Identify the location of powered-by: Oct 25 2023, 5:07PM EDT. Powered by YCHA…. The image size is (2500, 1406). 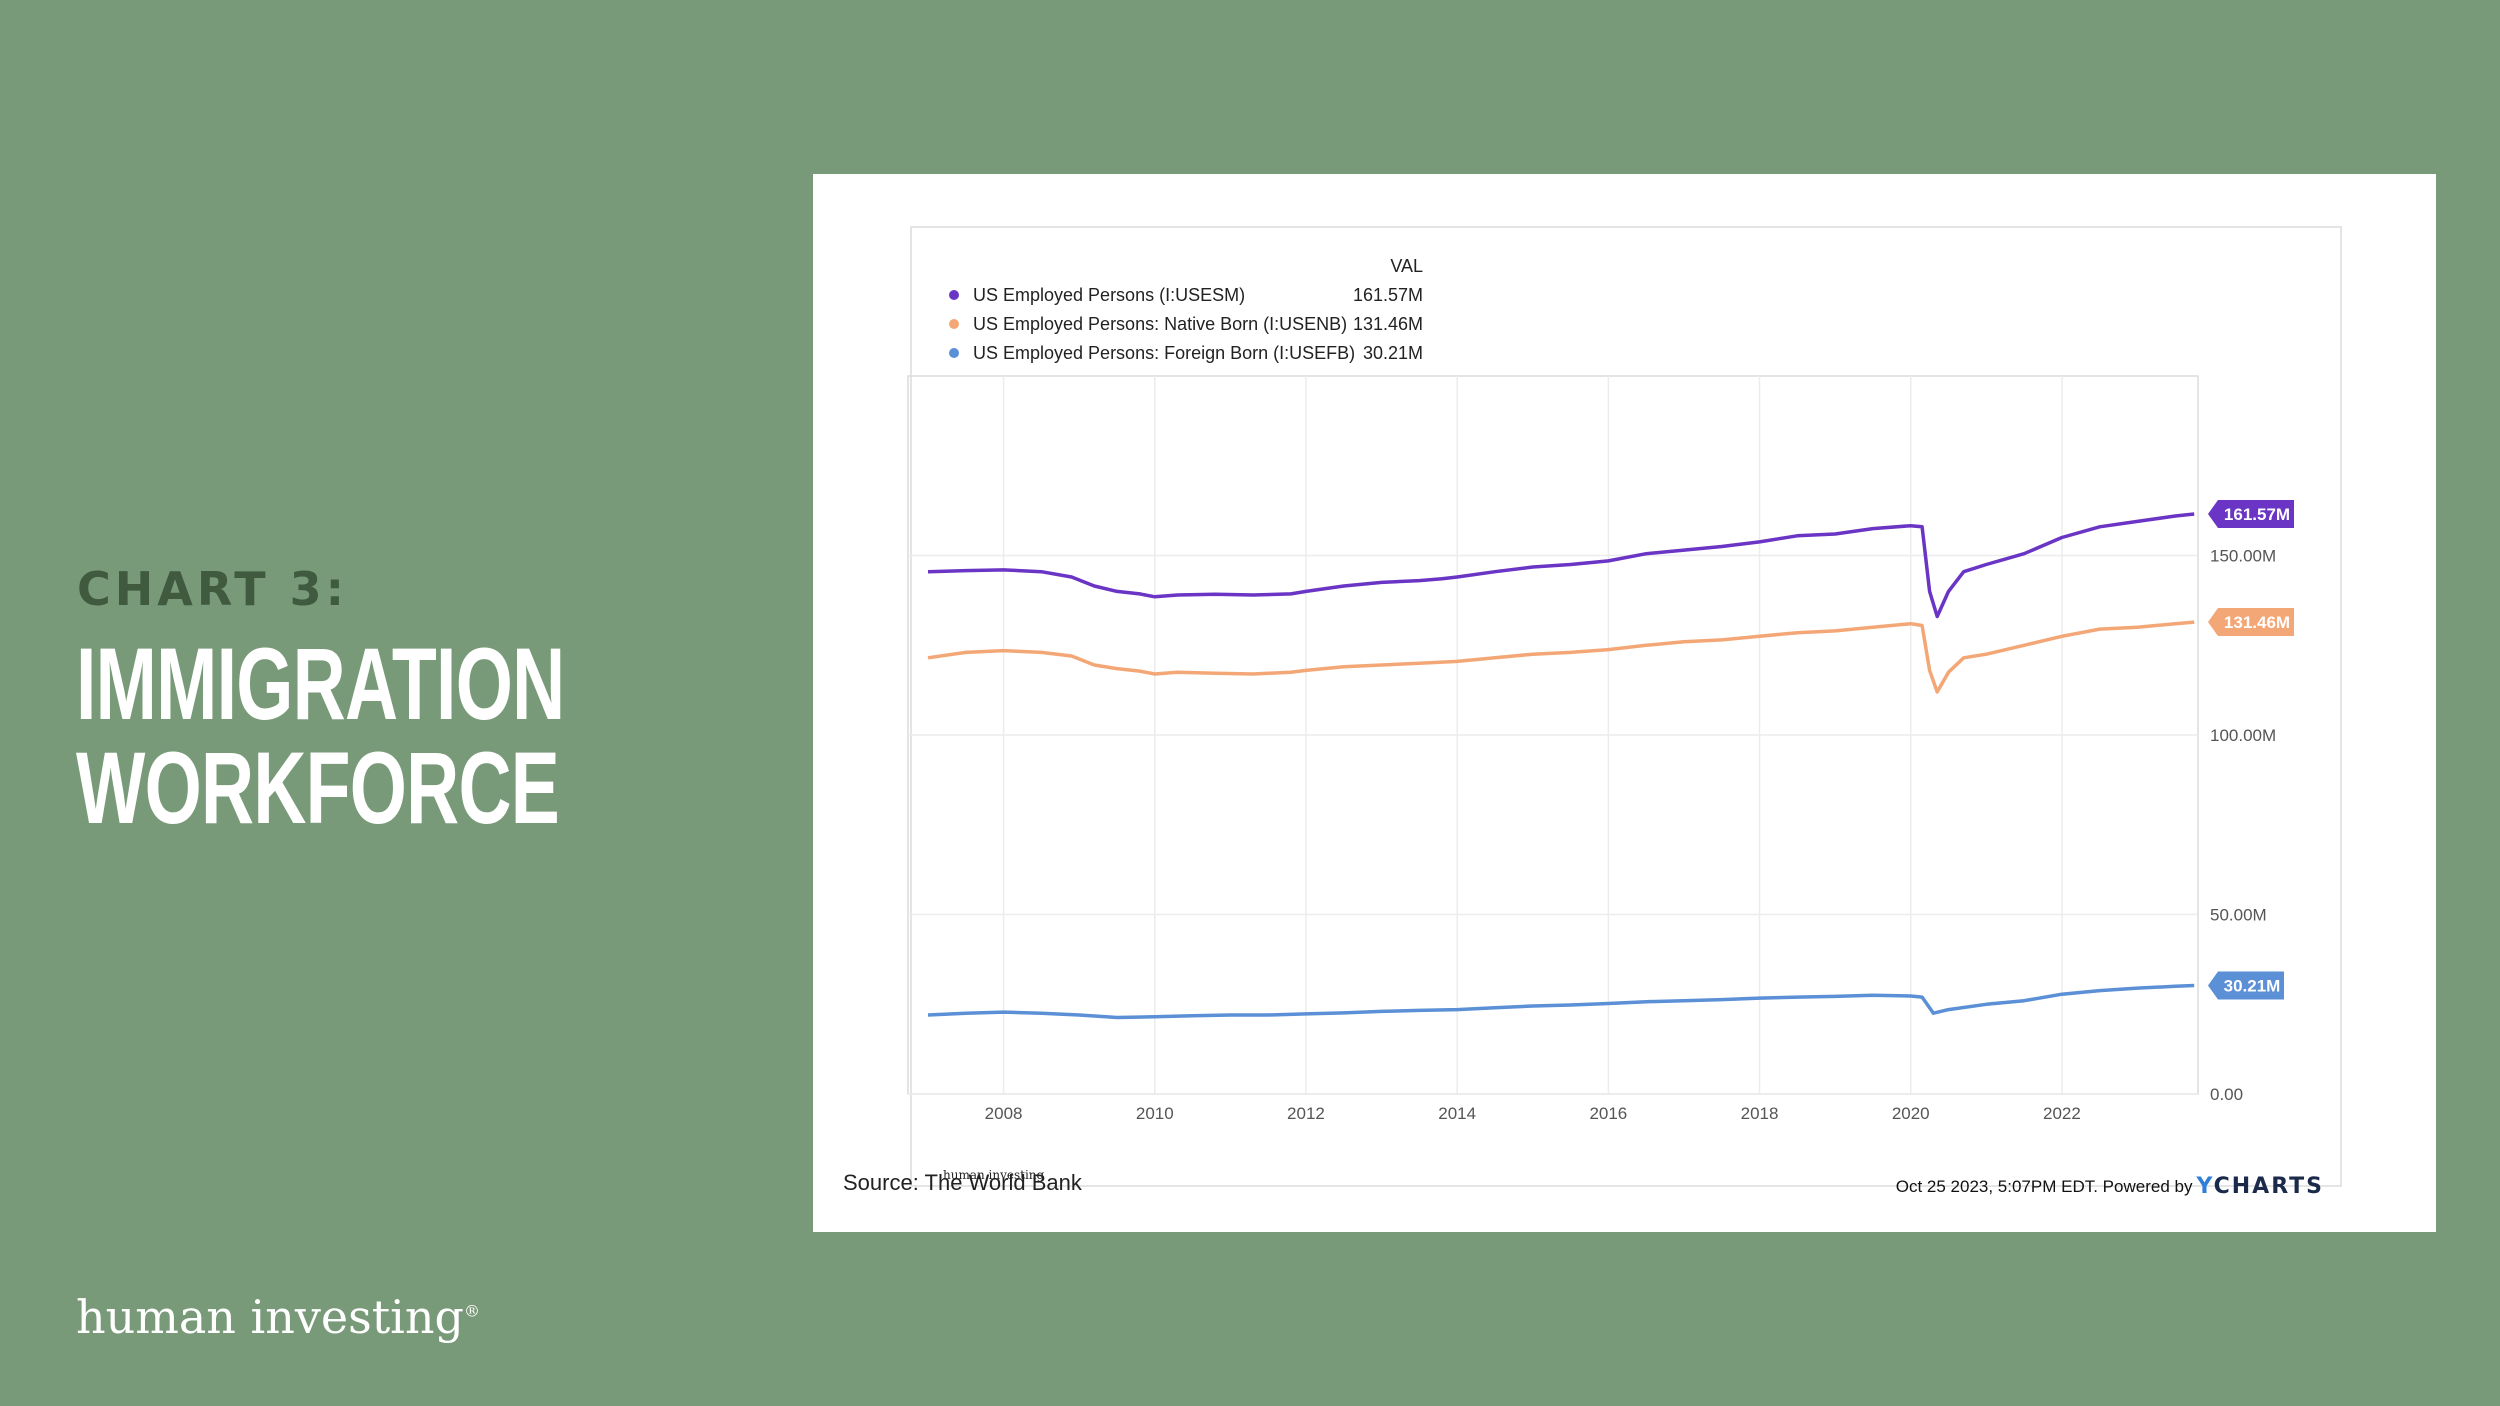
(2110, 1186).